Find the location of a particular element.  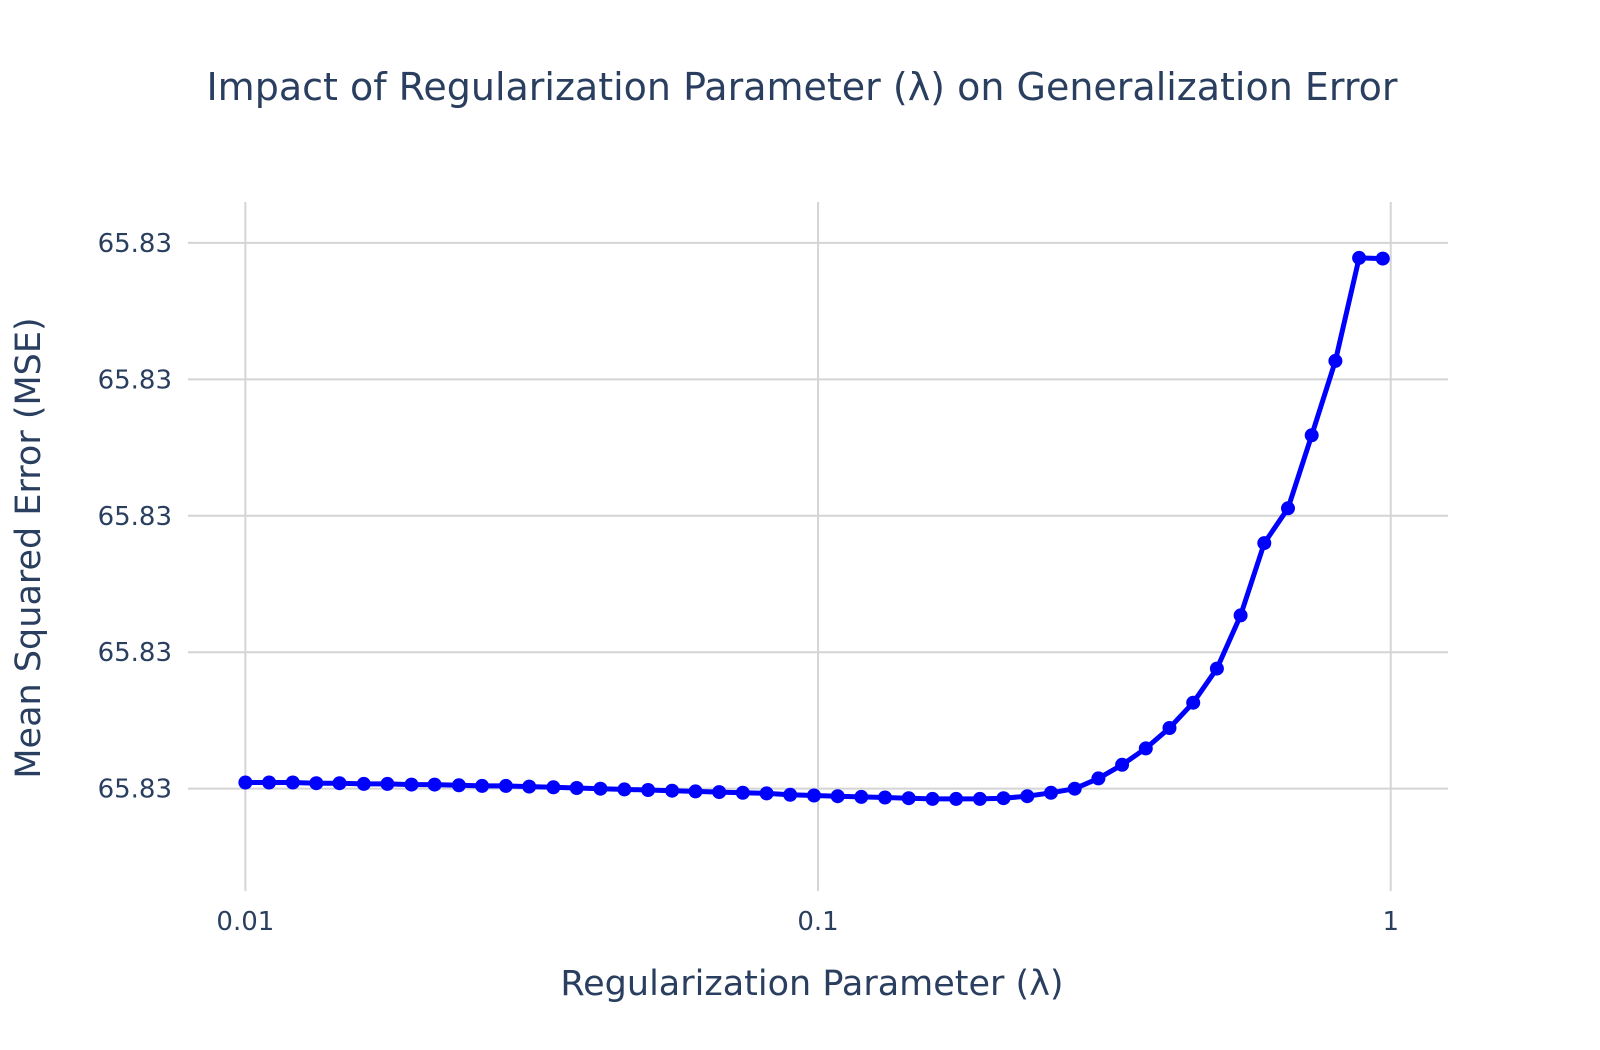

x-axis-title: Regularization Parameter (λ) is located at coordinates (811, 984).